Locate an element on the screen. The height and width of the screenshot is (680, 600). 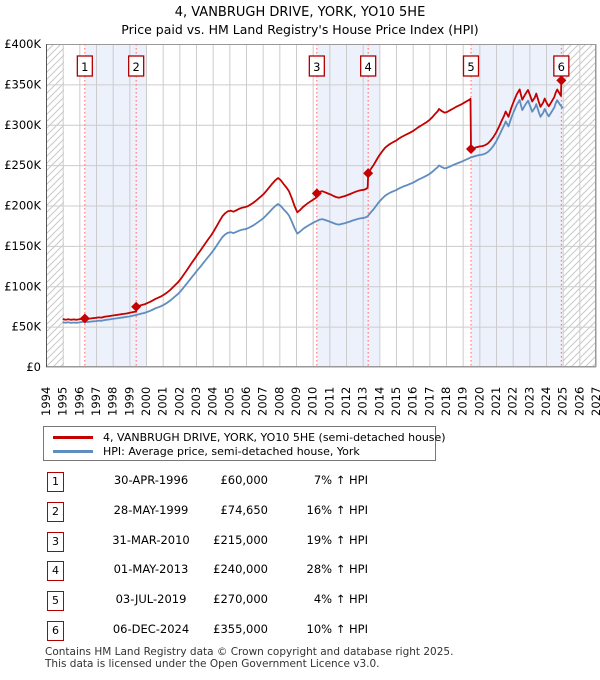
svg-text: 2007 is located at coordinates (263, 401).